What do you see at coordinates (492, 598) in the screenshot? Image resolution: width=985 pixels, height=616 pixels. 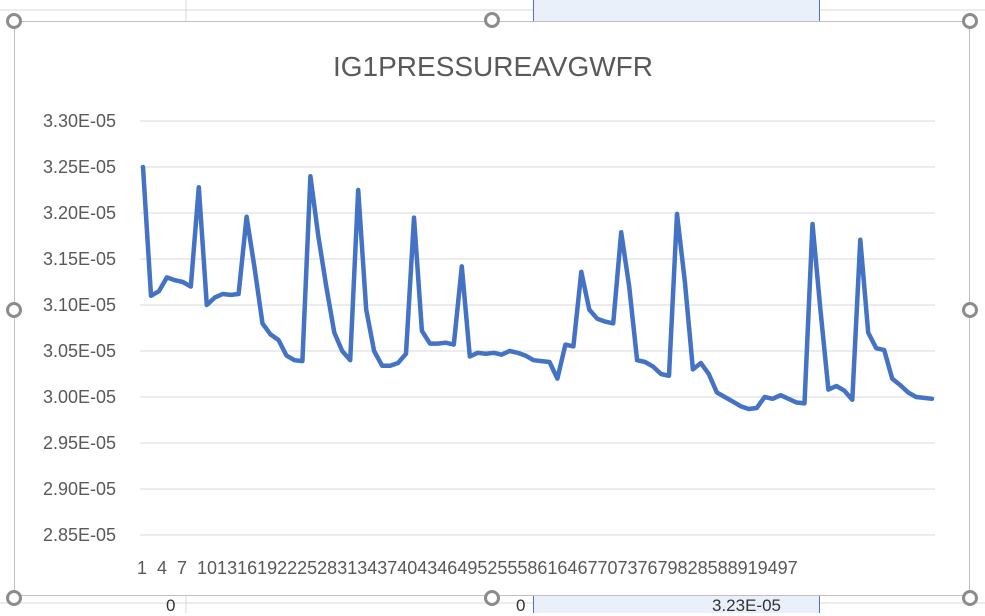 I see `resize-handle-bottom-center` at bounding box center [492, 598].